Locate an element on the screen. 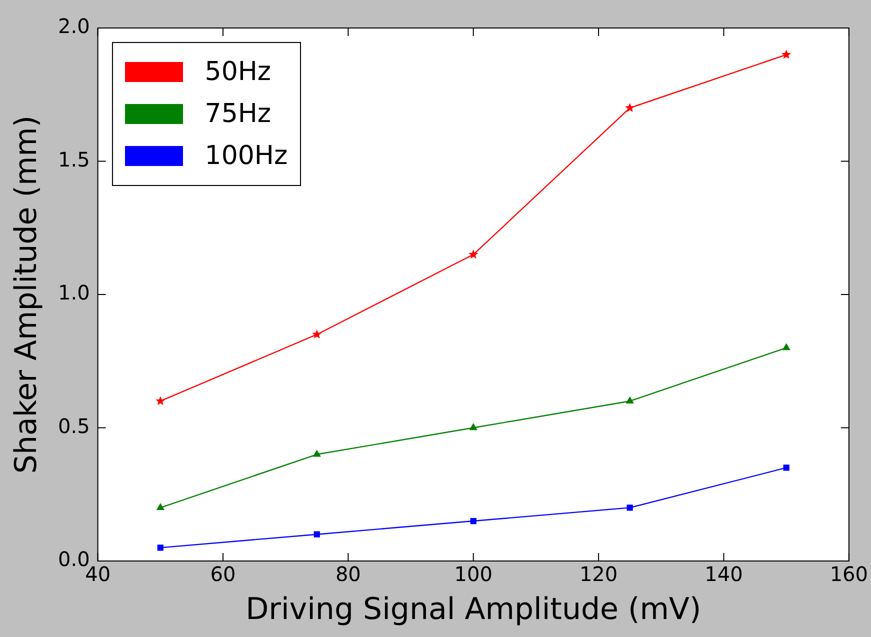  legend-label: 50Hz is located at coordinates (238, 72).